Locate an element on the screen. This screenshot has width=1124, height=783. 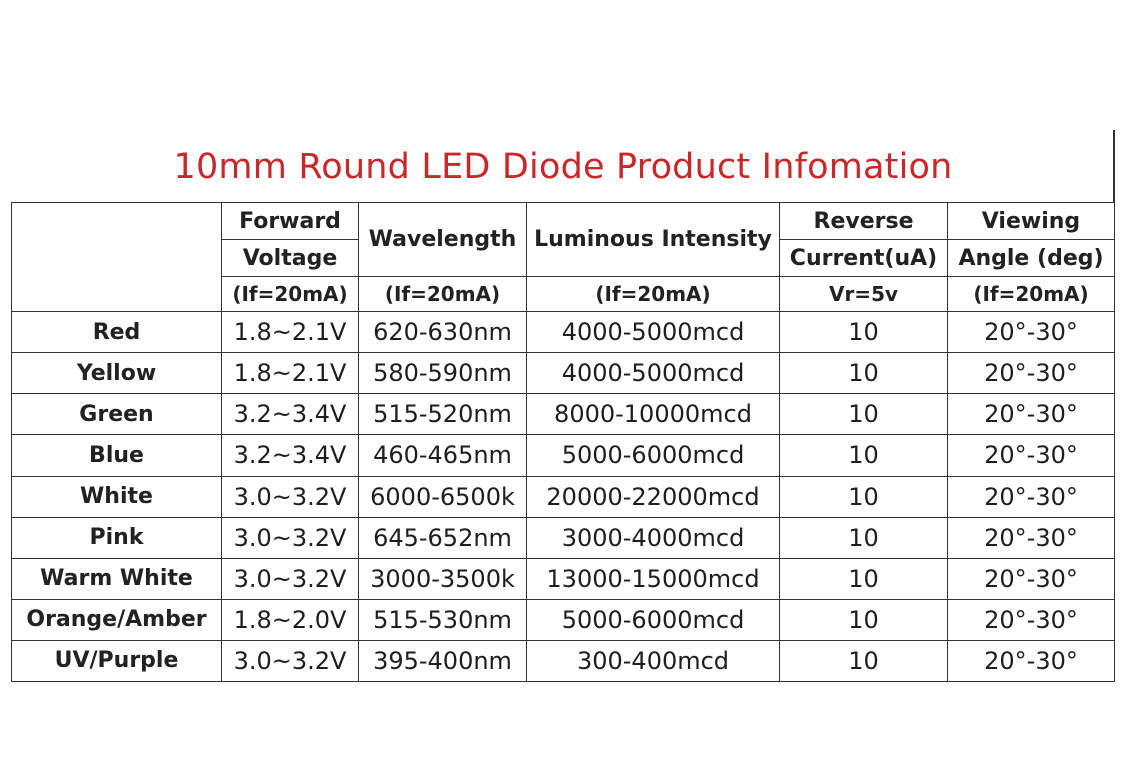
header-wavelength: Wavelength is located at coordinates (442, 239).